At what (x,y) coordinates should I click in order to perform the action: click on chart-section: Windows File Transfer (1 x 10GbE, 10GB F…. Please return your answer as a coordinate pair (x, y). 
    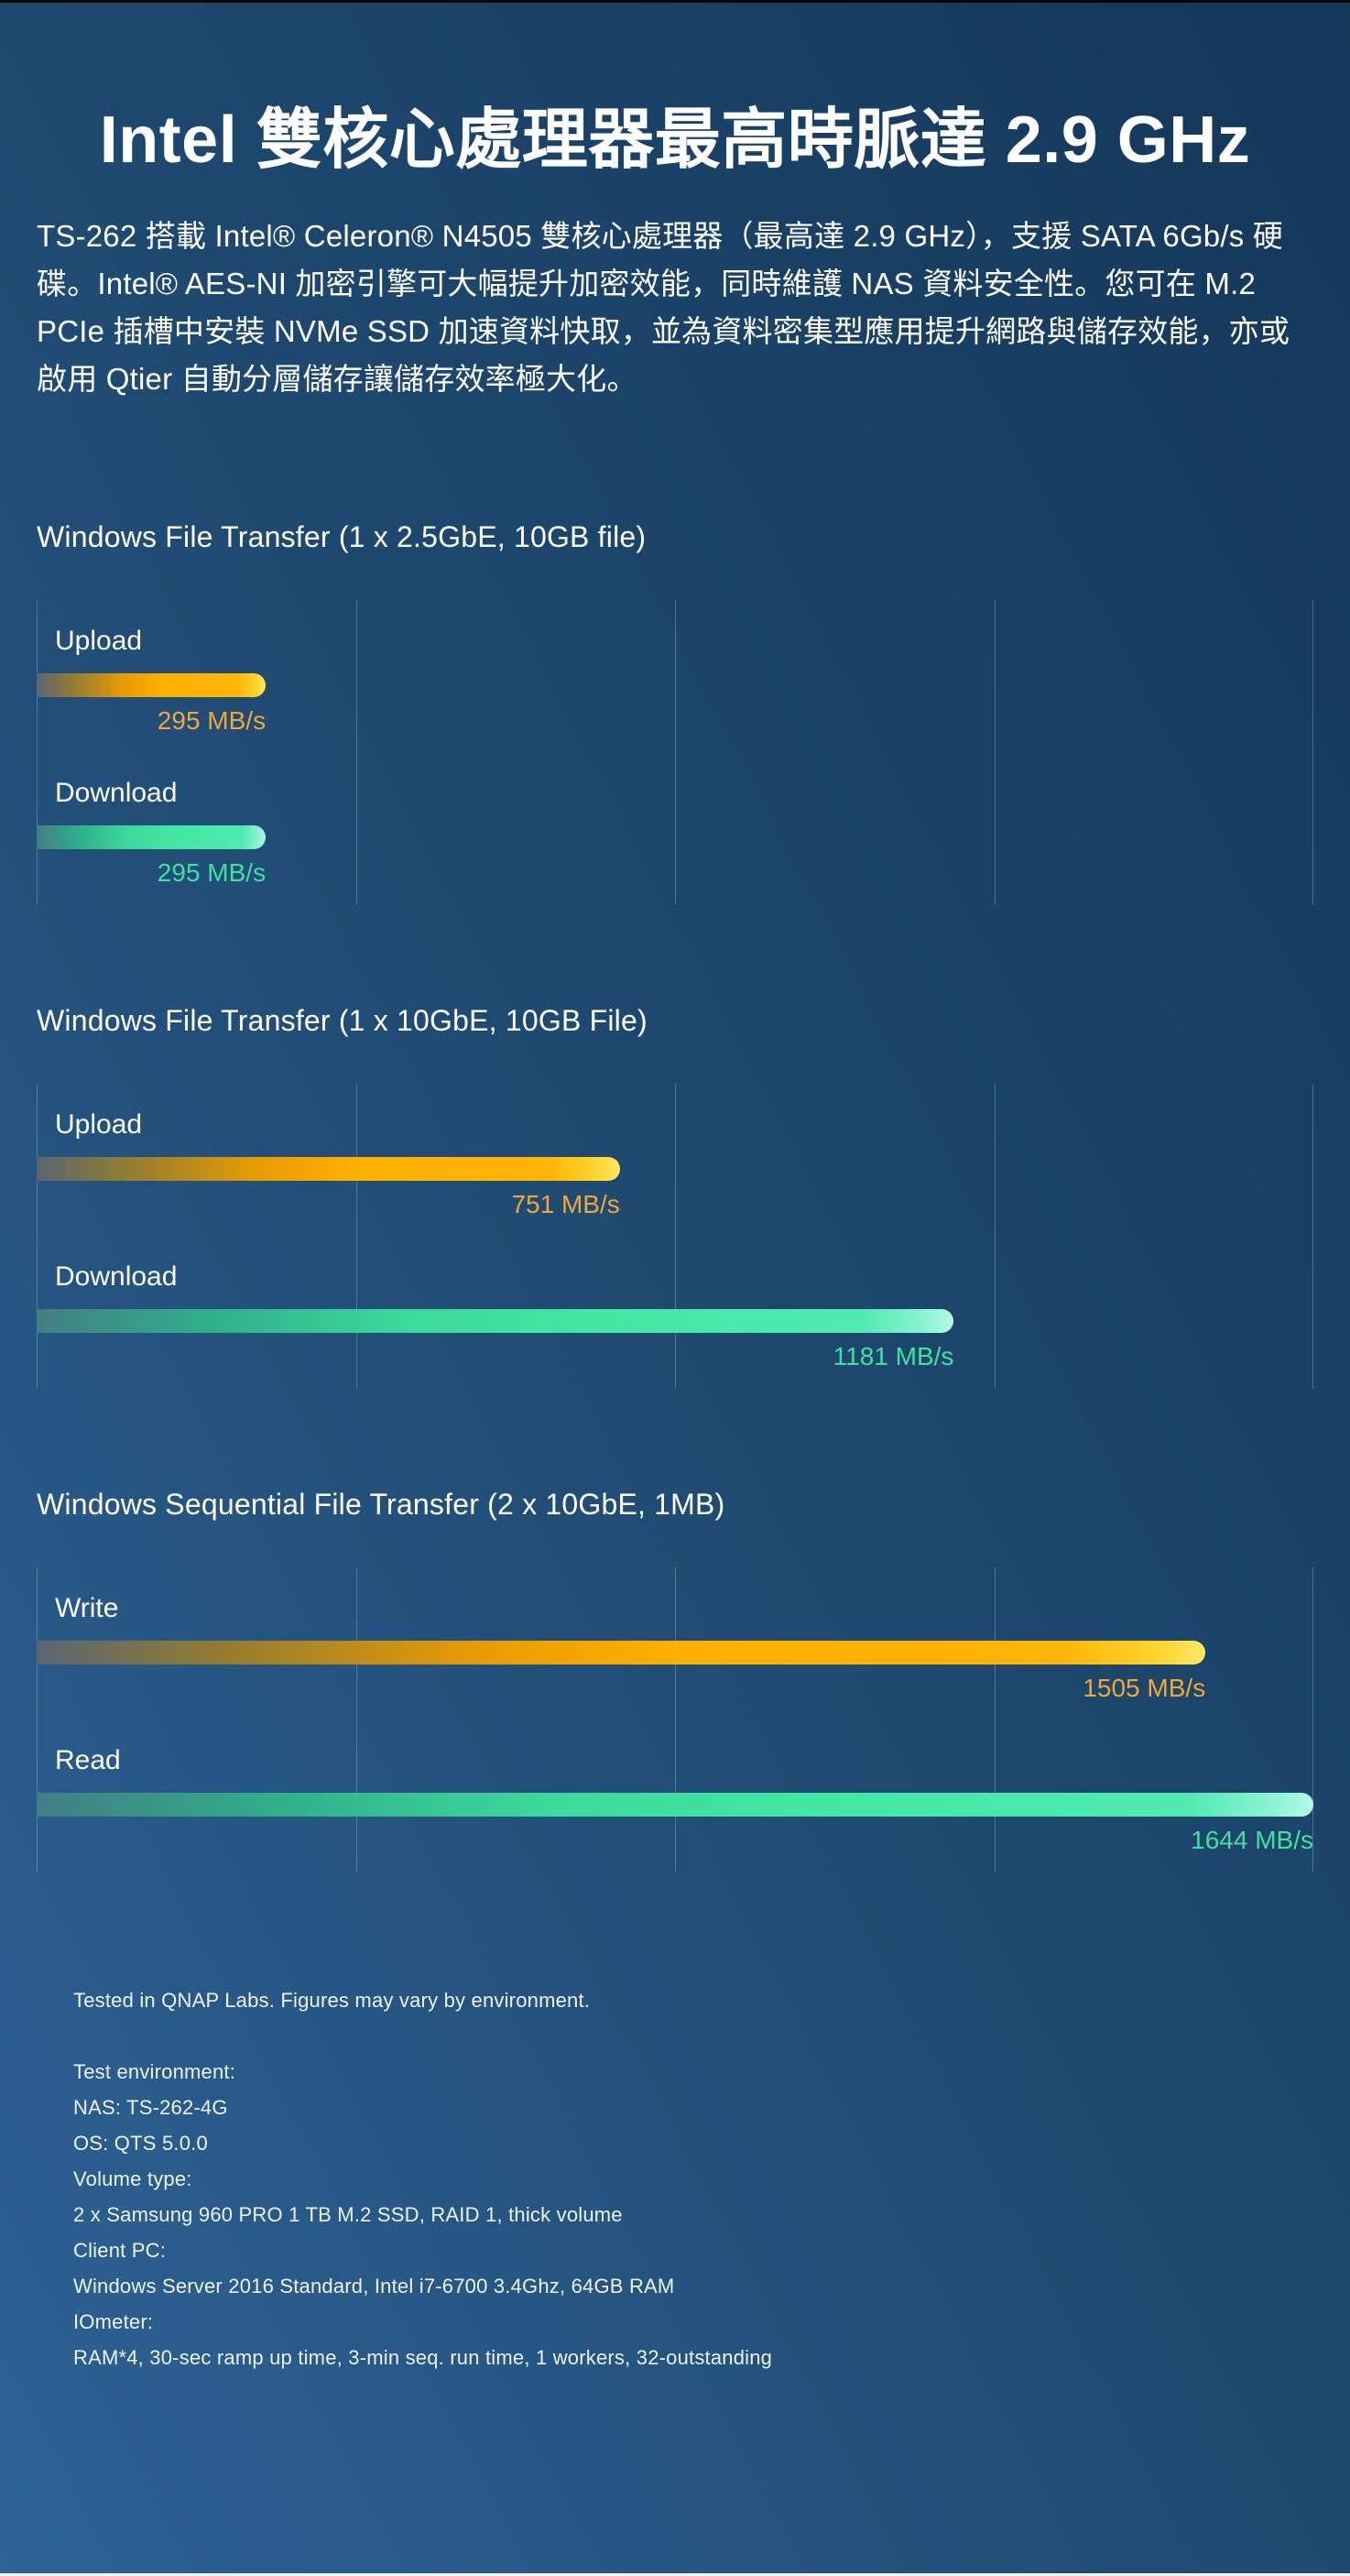
    Looking at the image, I should click on (675, 1196).